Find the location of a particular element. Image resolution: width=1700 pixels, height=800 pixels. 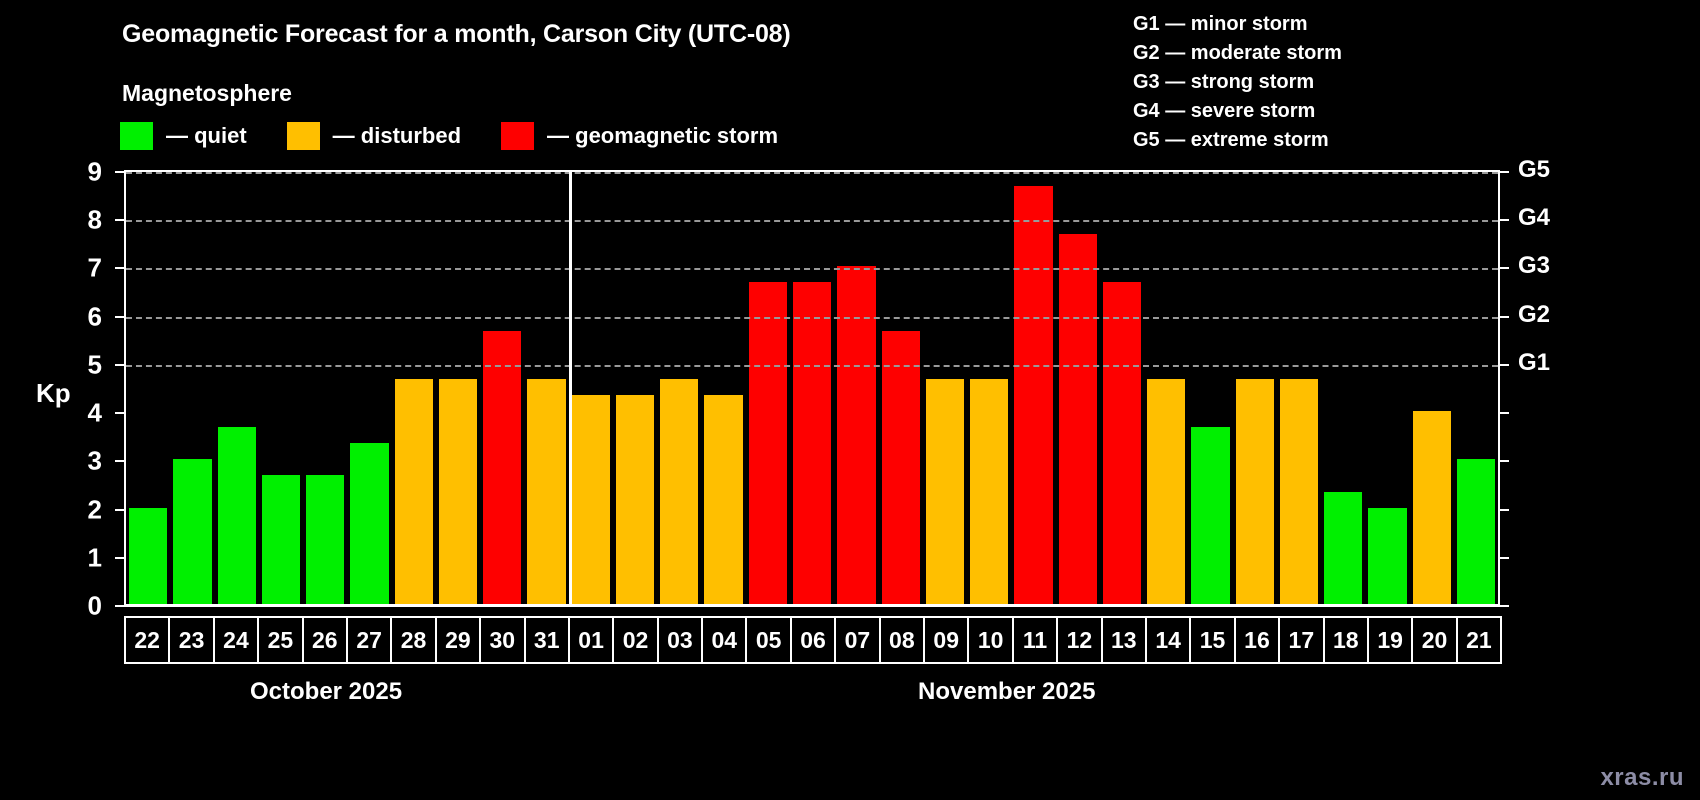

y-tick-label-1: 1 is located at coordinates (94, 557).